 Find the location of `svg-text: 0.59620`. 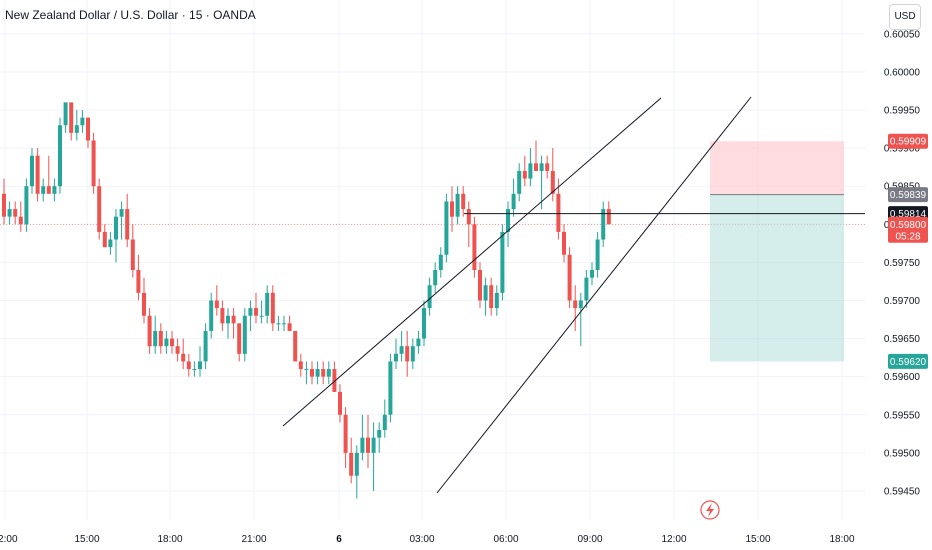

svg-text: 0.59620 is located at coordinates (908, 362).